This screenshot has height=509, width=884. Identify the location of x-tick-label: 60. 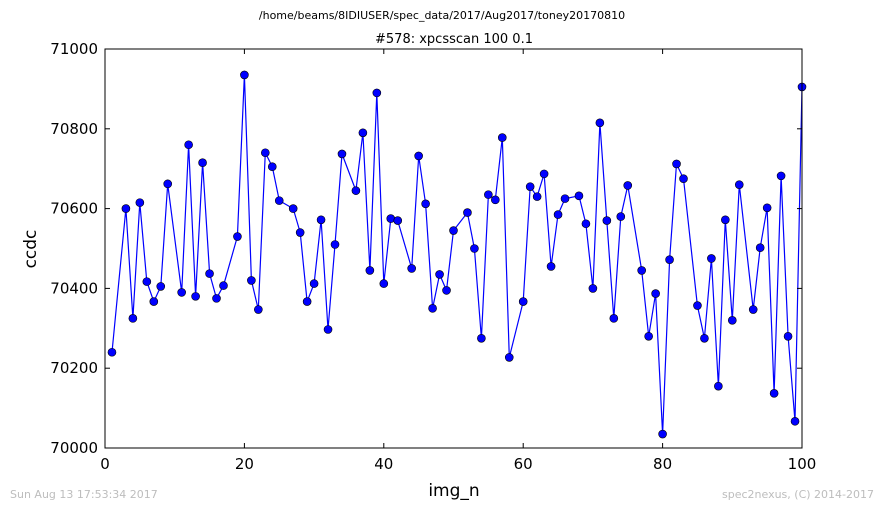
(523, 464).